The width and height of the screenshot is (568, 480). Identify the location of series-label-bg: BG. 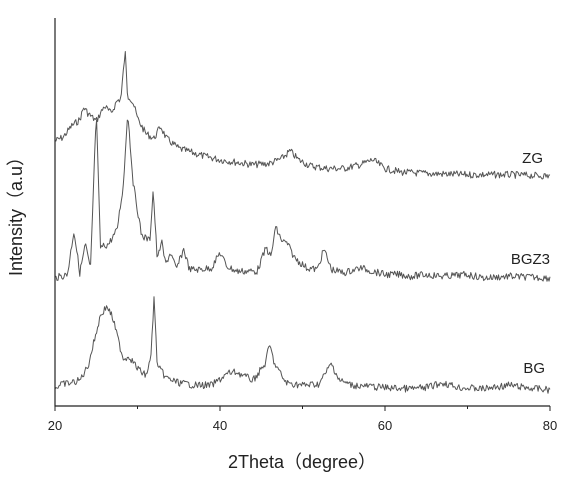
(534, 368).